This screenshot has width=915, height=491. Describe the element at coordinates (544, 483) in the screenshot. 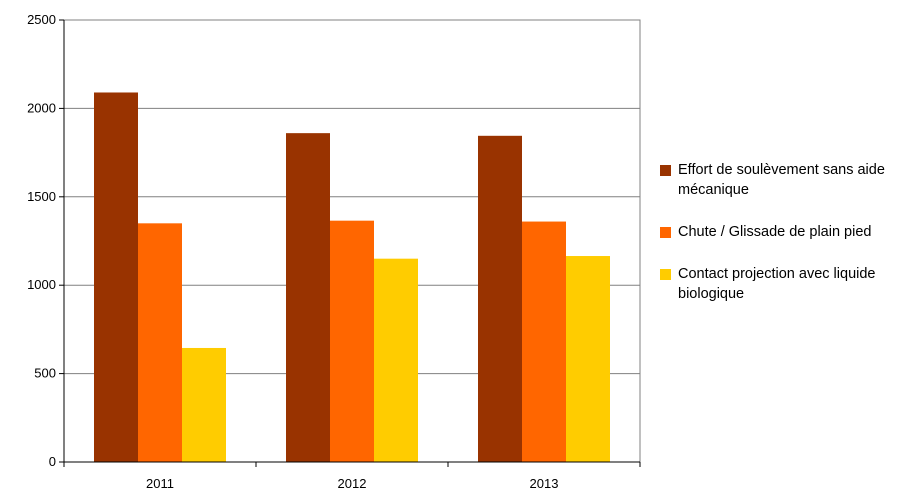

I see `x-tick-label: 2013` at that location.